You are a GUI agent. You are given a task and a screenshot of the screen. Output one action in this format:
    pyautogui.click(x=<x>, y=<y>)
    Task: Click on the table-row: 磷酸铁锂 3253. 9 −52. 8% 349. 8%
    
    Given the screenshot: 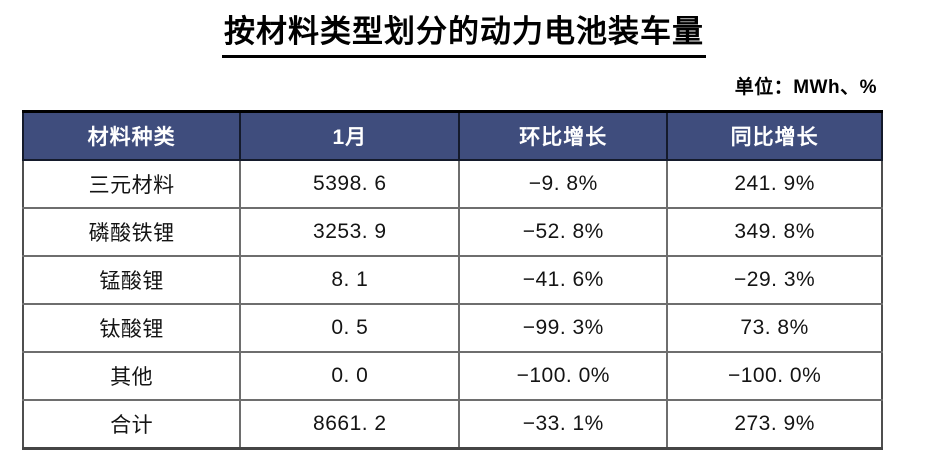 What is the action you would take?
    pyautogui.click(x=452, y=232)
    